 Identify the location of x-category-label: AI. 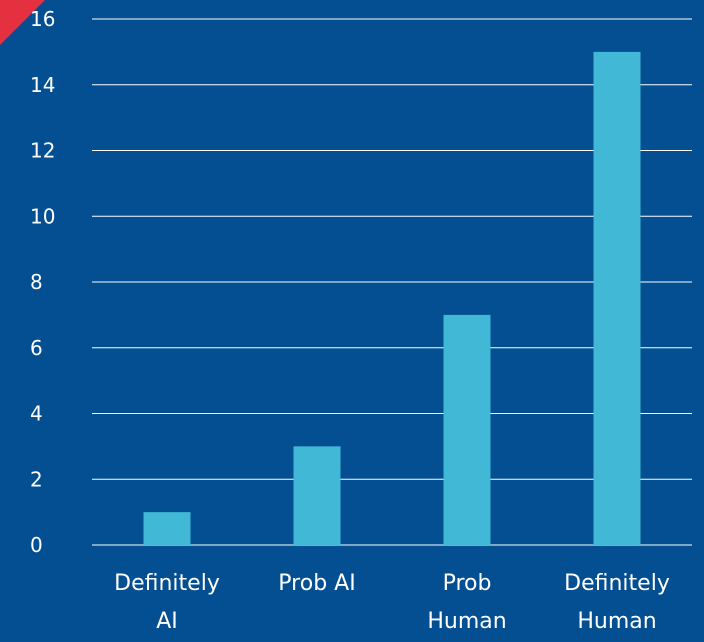
(167, 621).